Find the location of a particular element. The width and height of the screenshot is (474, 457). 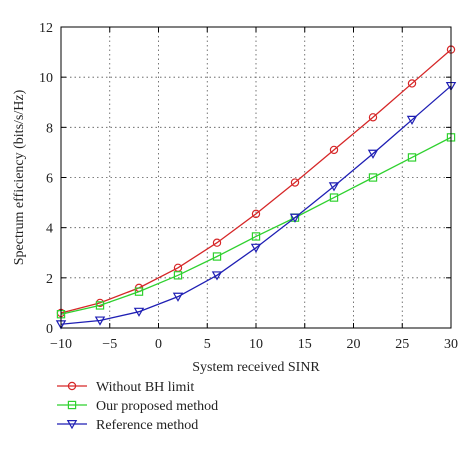

x-tick-label: −5 is located at coordinates (109, 344).